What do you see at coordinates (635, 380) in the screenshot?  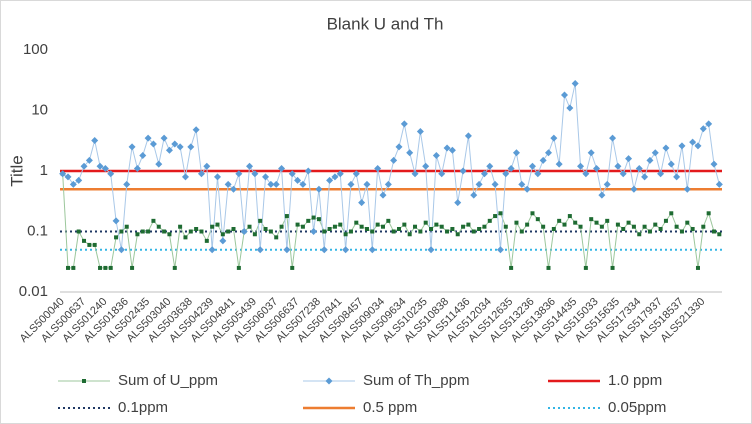 I see `legend-label: 1.0 ppm` at bounding box center [635, 380].